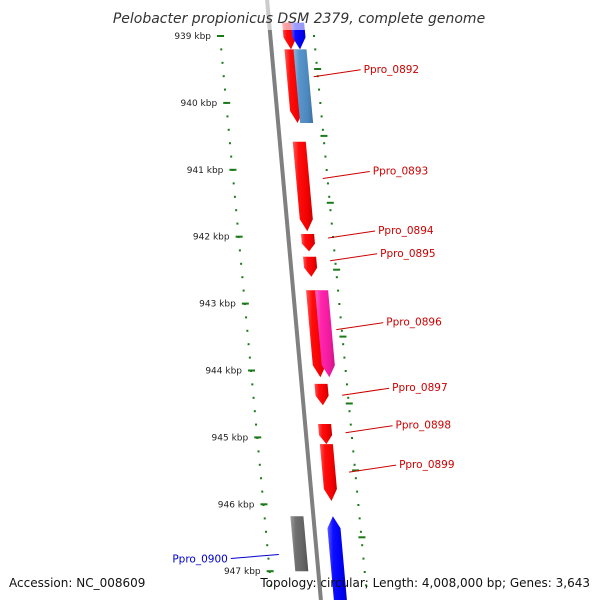  I want to click on gene-label: Ppro_0900, so click(199, 559).